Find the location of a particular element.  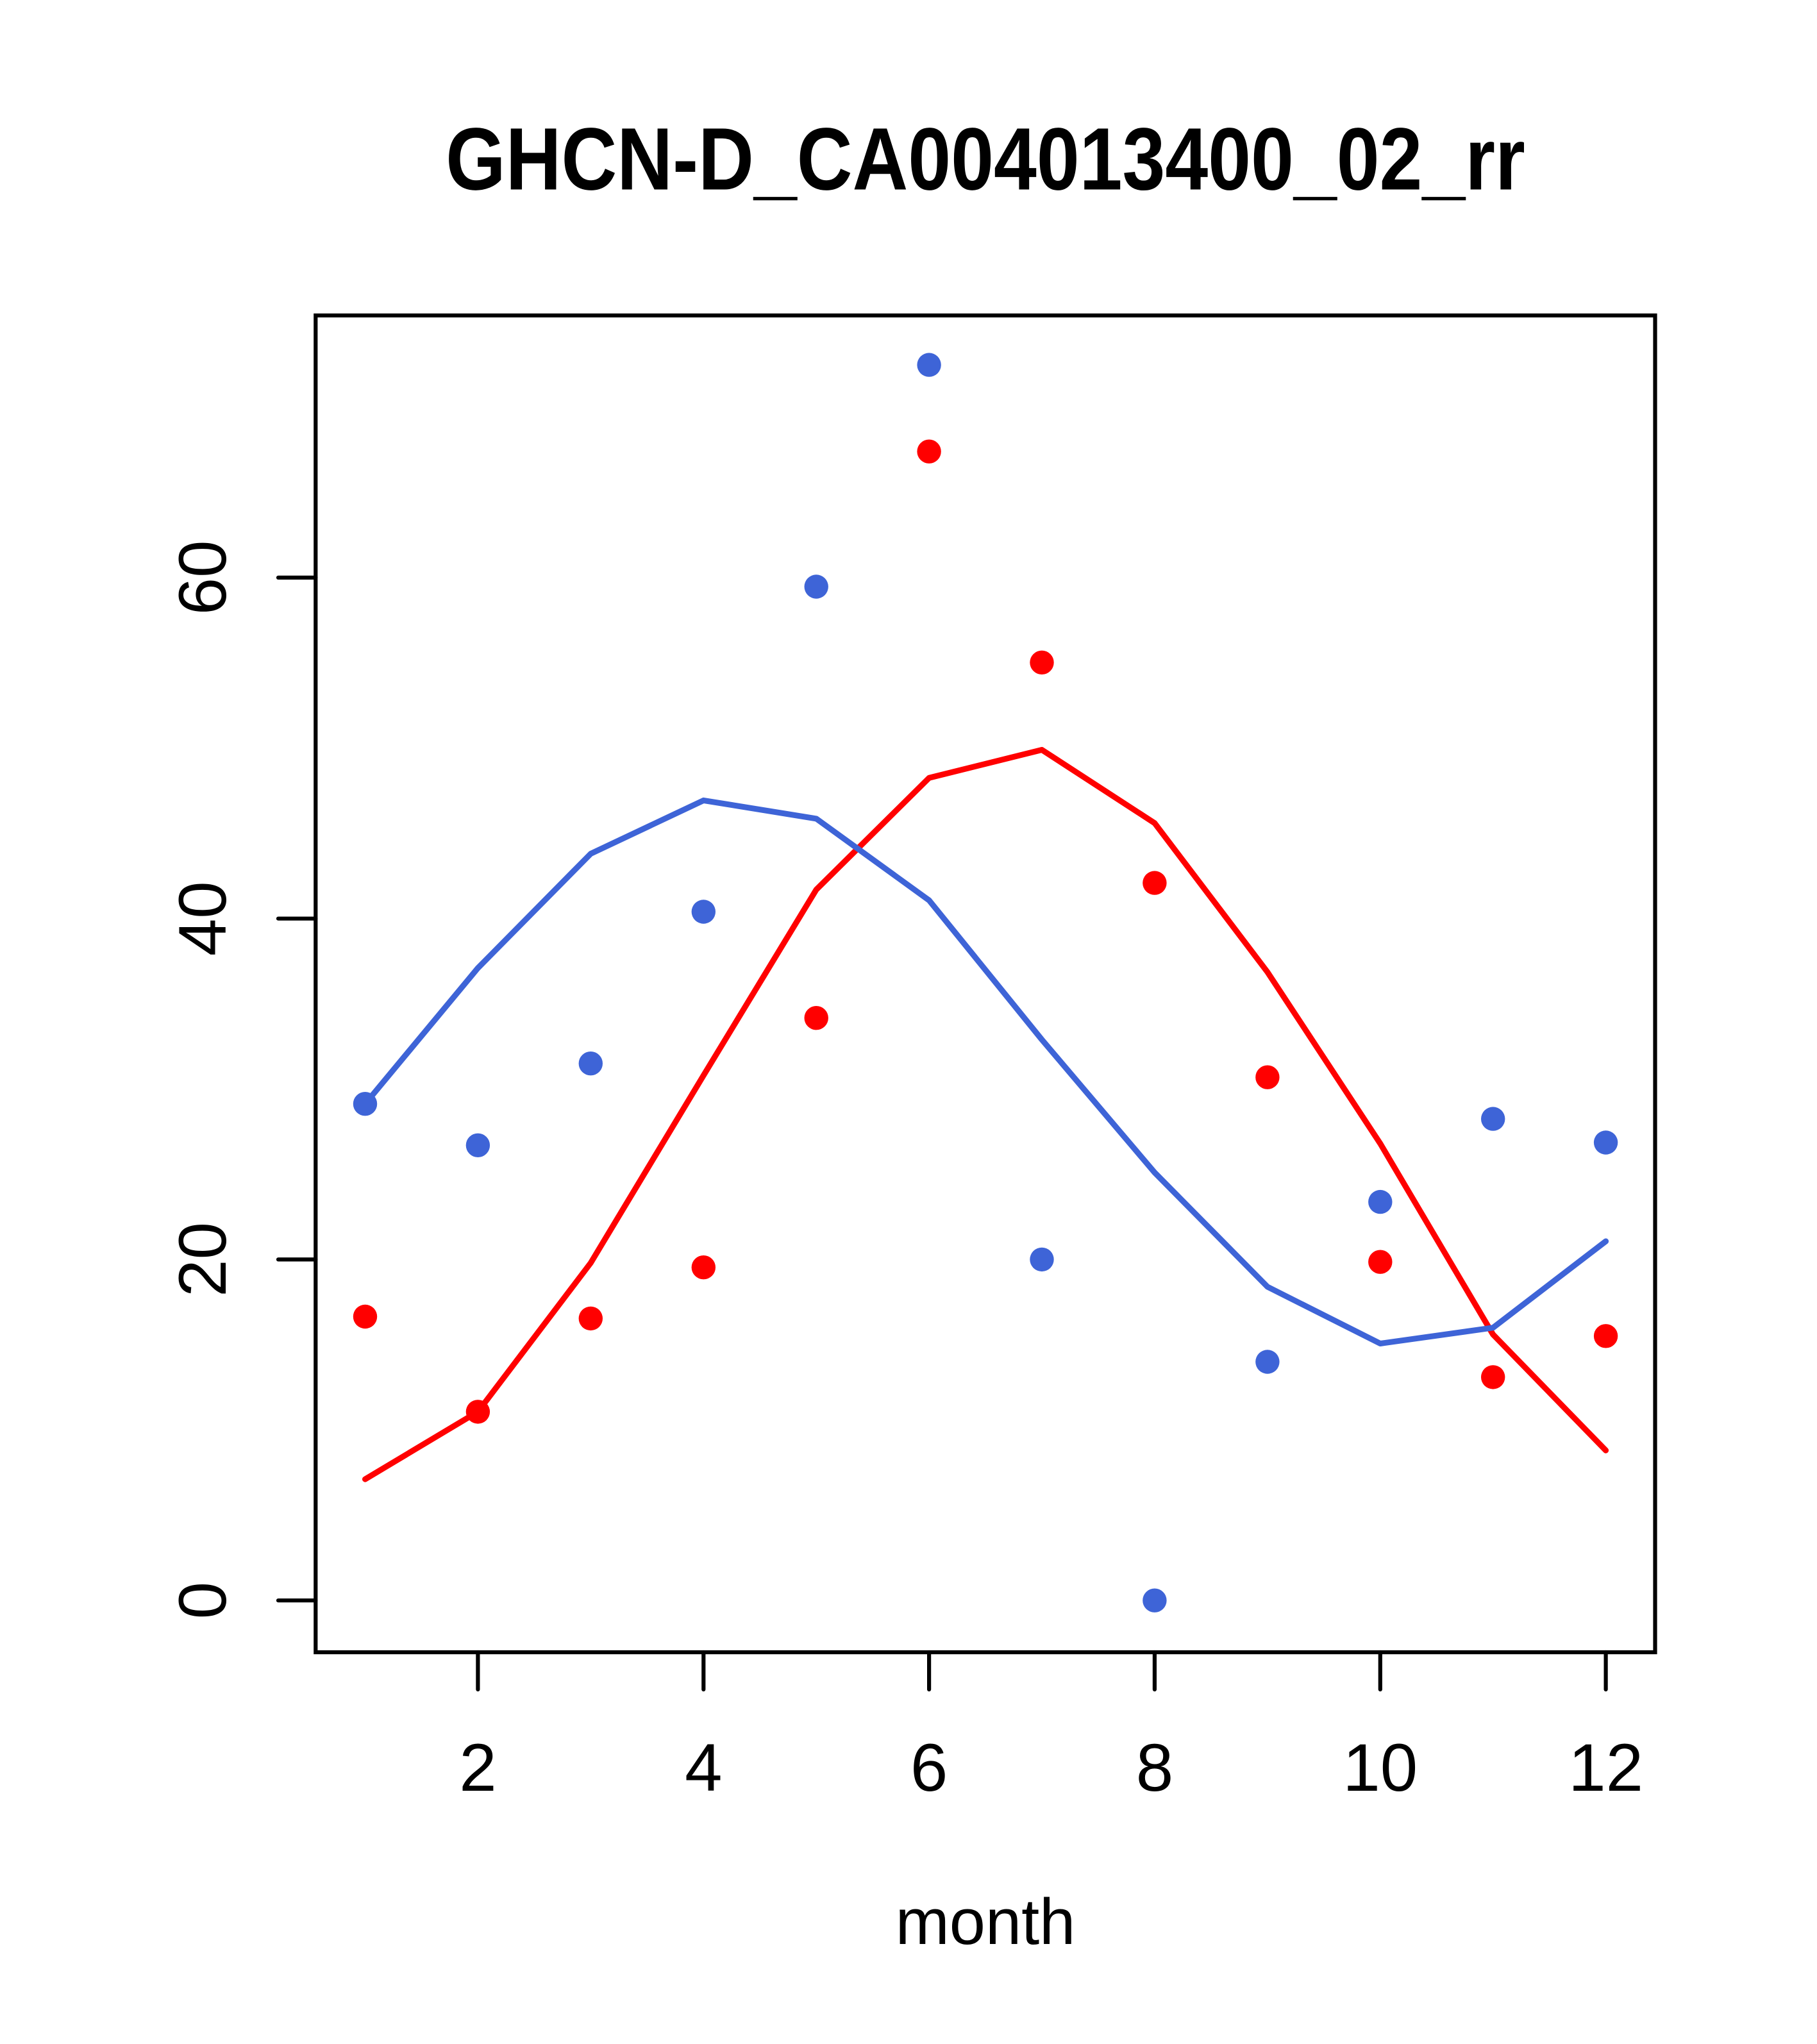

svg-text: 2 is located at coordinates (477, 1767).